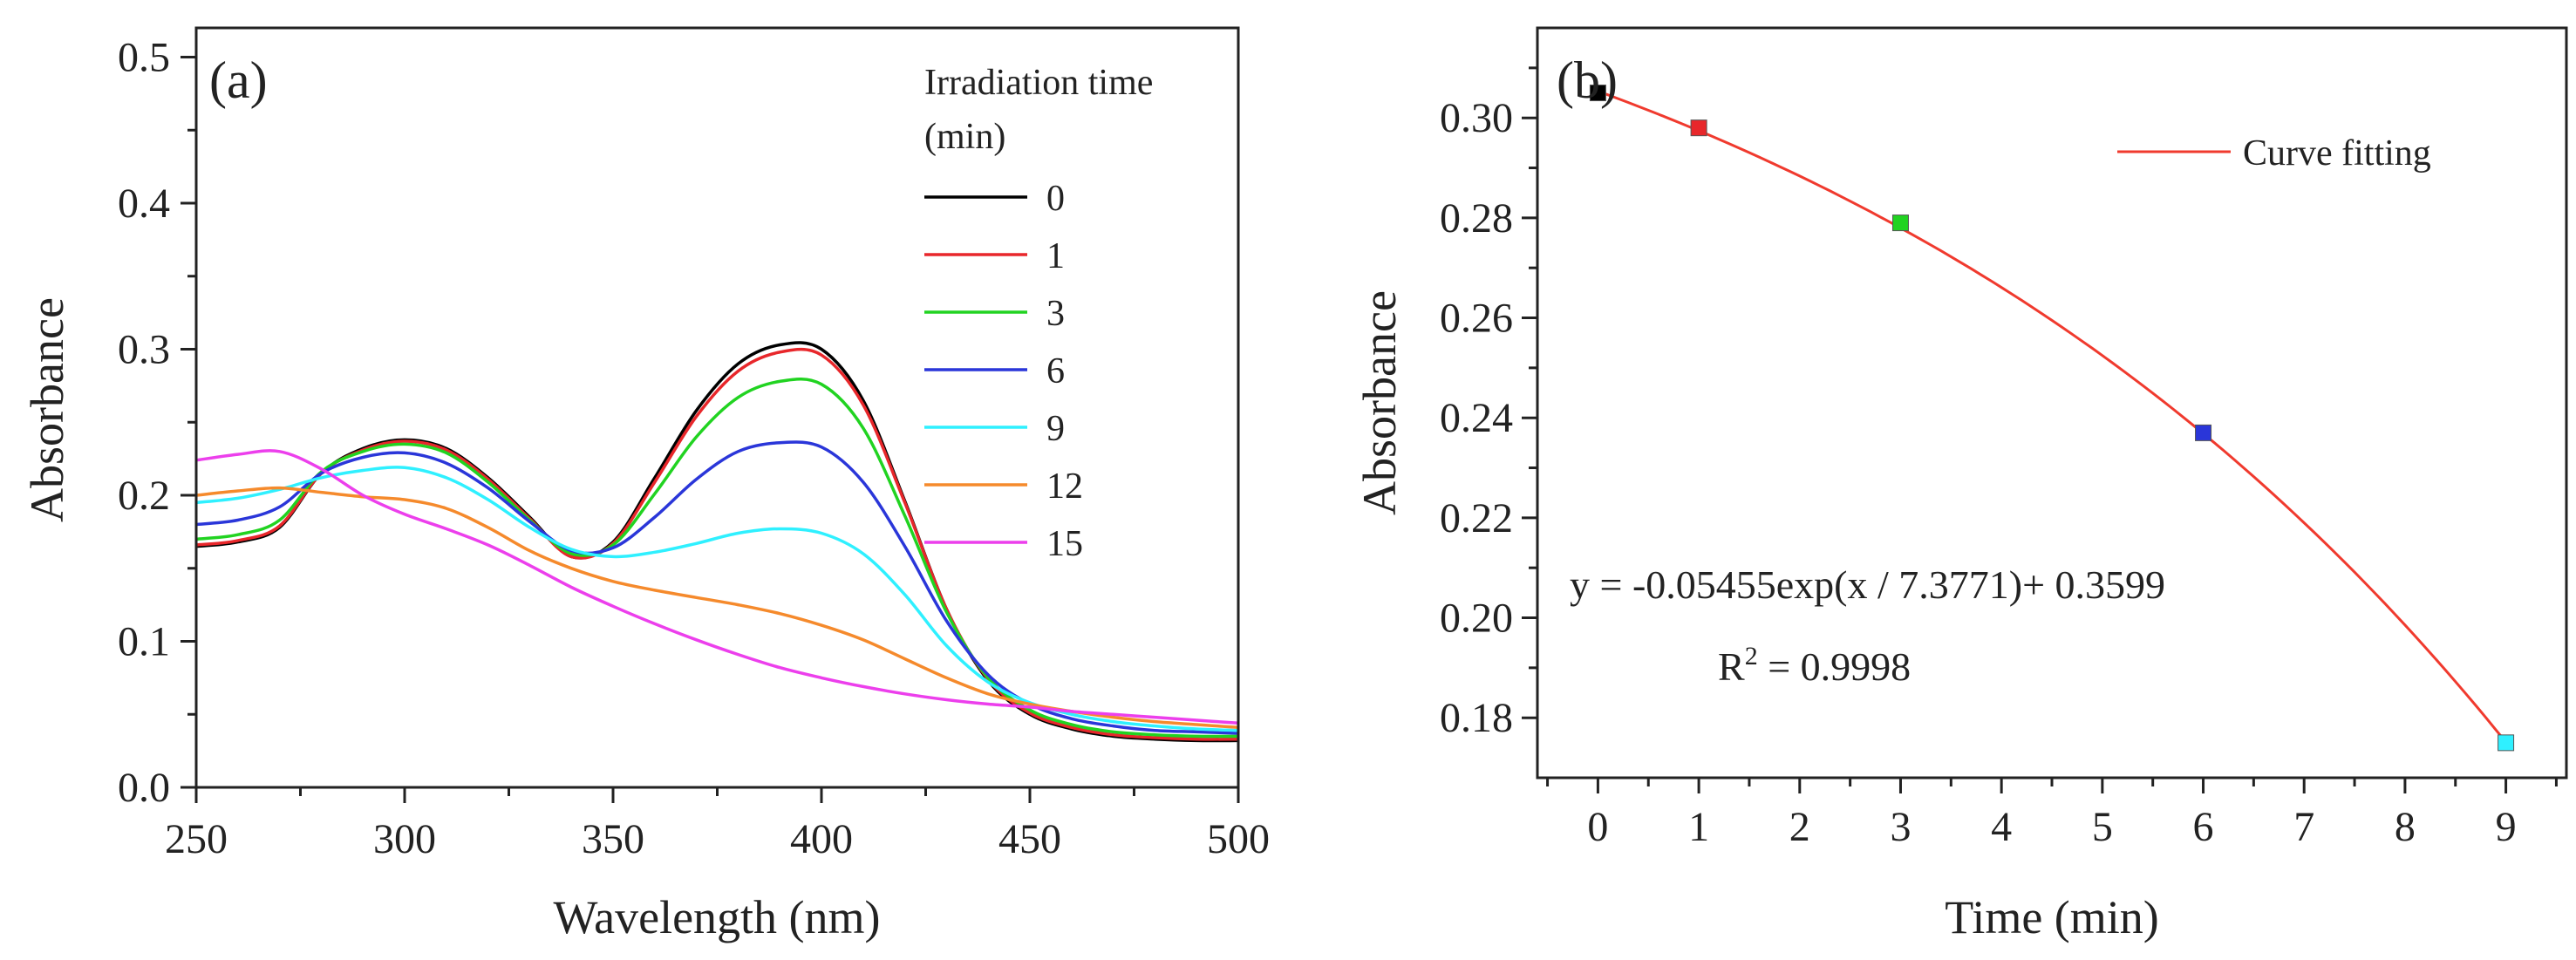 The height and width of the screenshot is (960, 2576). Describe the element at coordinates (239, 80) in the screenshot. I see `chart-a-panel-label: (a)` at that location.